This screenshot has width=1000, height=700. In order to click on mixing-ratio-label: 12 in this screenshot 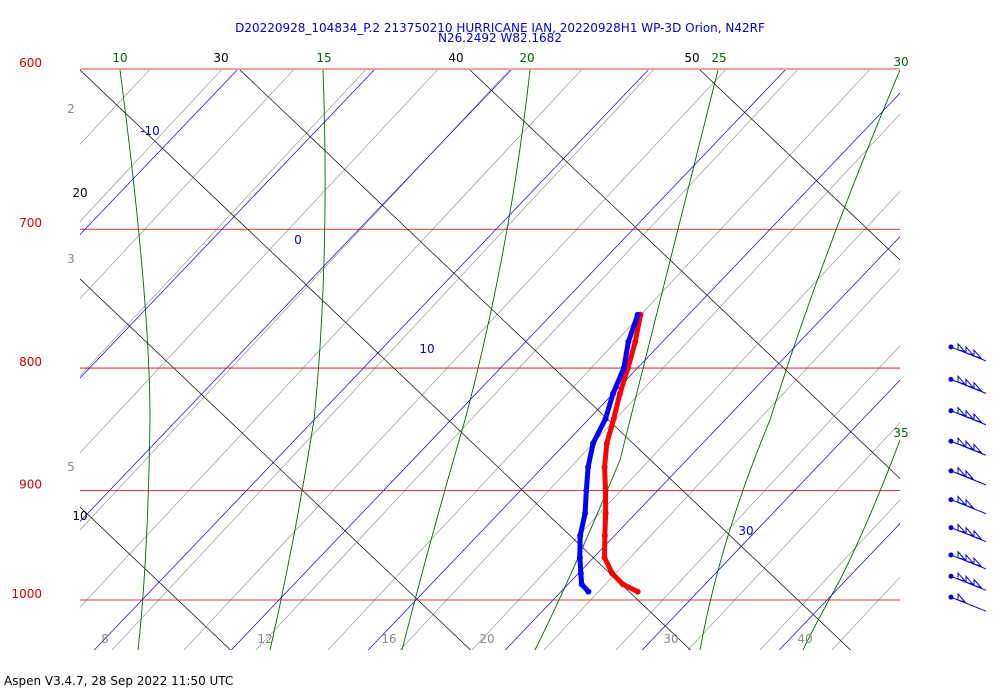, I will do `click(264, 639)`.